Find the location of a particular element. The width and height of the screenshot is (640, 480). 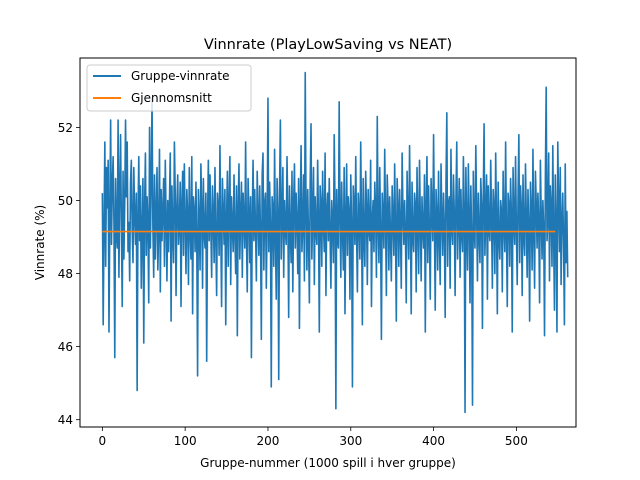

y-tick-label: 52 is located at coordinates (65, 128).